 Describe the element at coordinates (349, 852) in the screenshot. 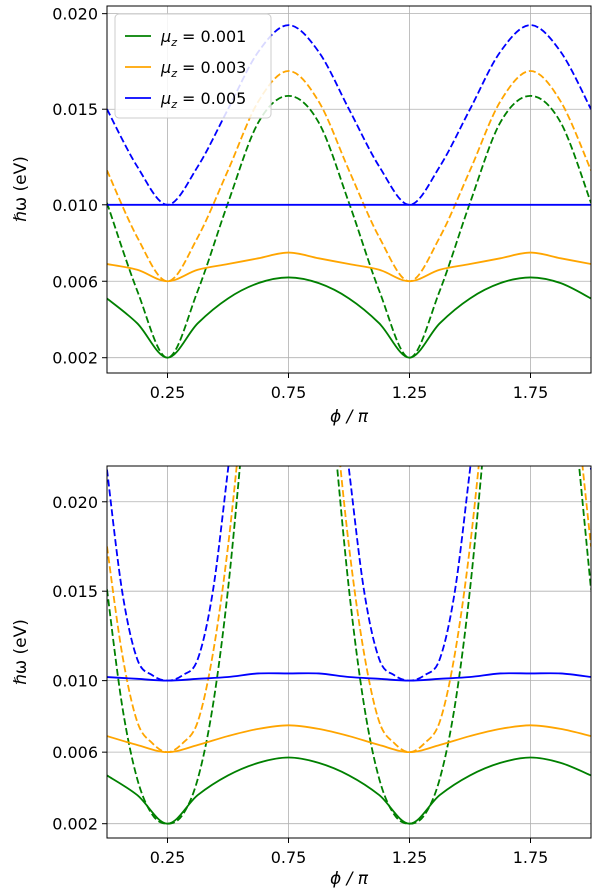

I see `x-ticks-bottom: 0.25 0.75 1.25 1.75` at that location.